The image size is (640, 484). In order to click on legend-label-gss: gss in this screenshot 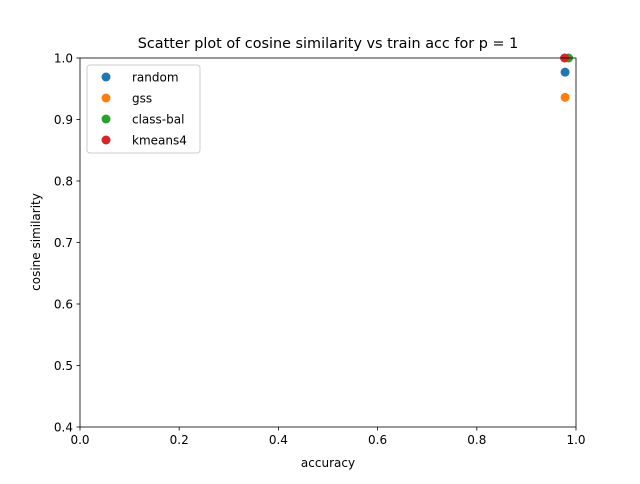, I will do `click(142, 98)`.